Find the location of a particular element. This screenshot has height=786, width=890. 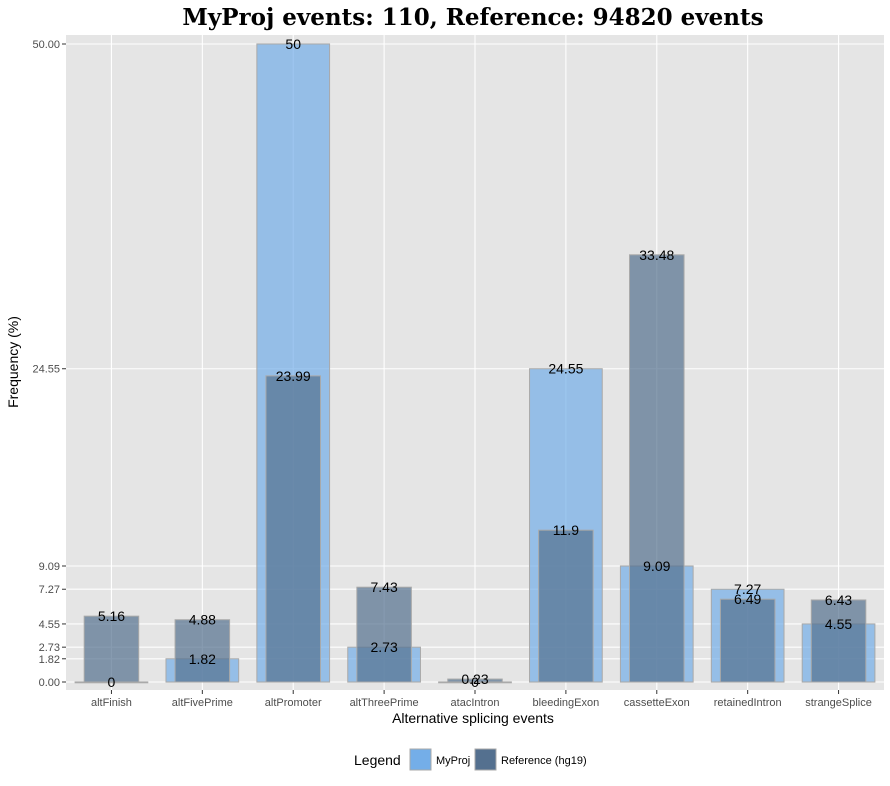

bar-reference-altThreePrime is located at coordinates (384, 634).